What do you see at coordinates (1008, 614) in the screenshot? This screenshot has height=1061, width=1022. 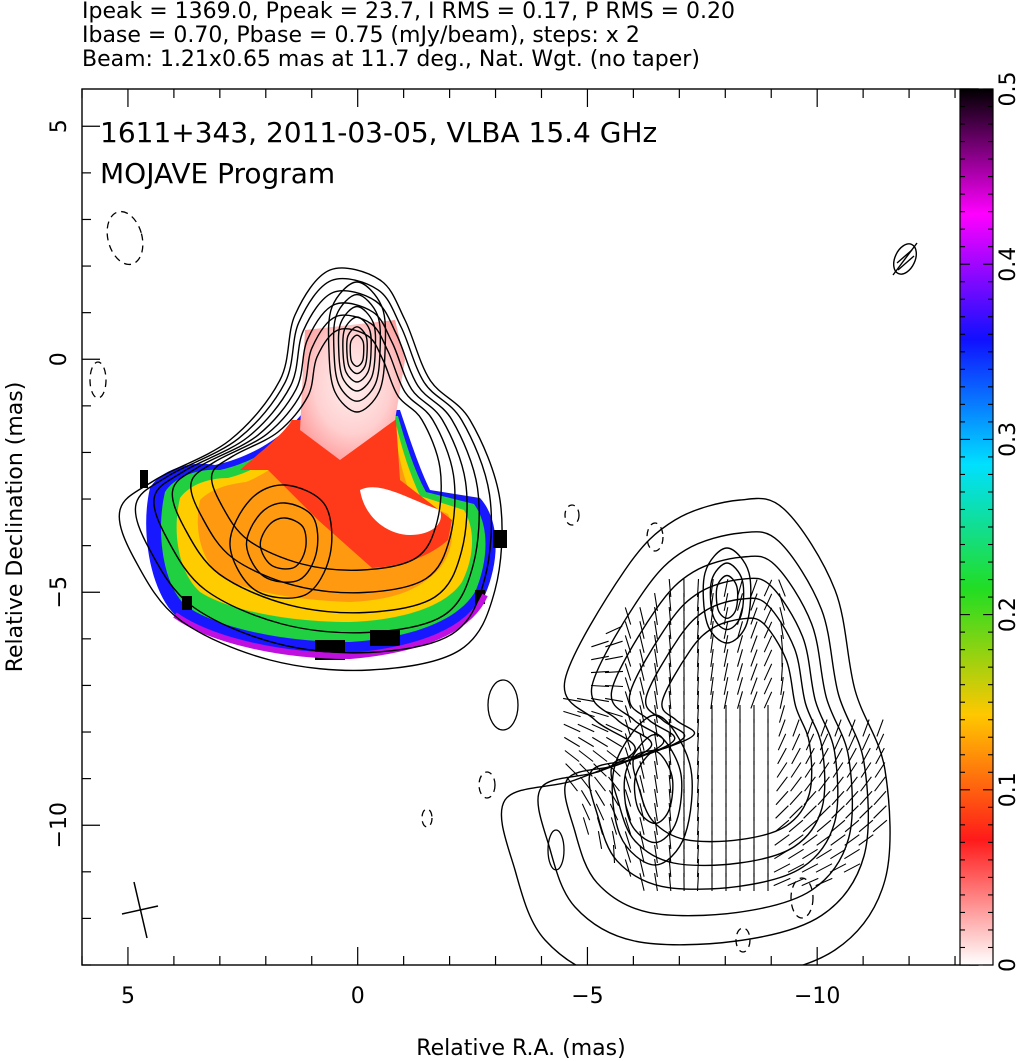 I see `colorbar-tick-label: 0.2` at bounding box center [1008, 614].